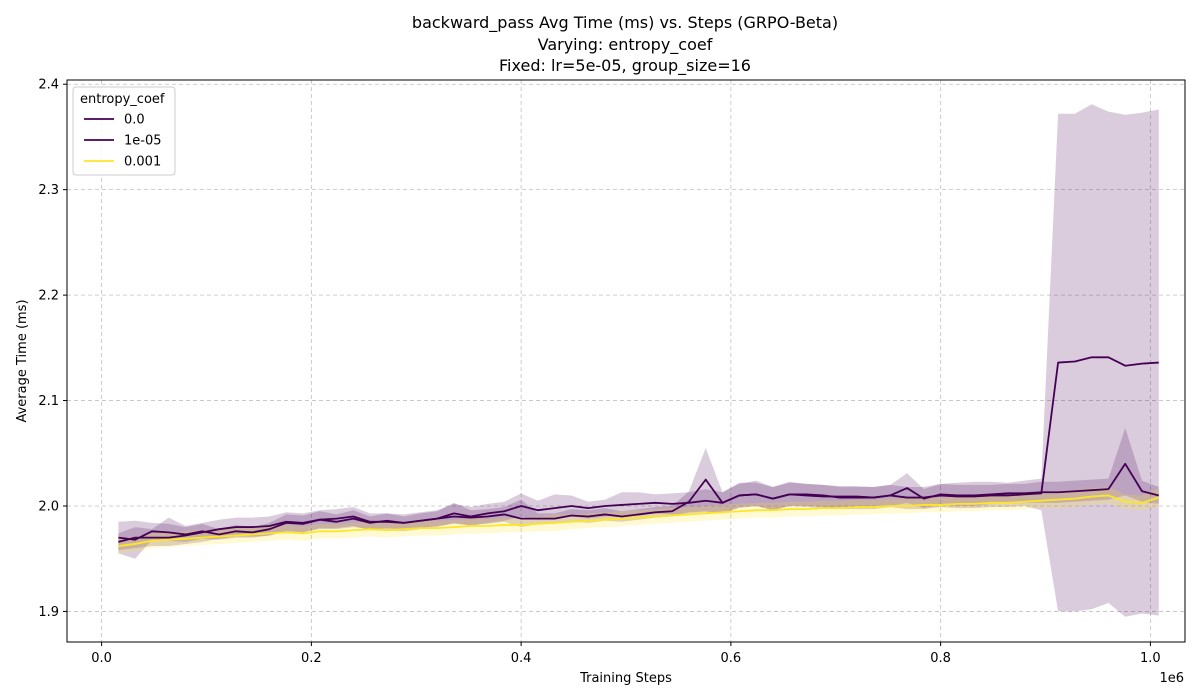 The width and height of the screenshot is (1200, 700). What do you see at coordinates (52, 349) in the screenshot?
I see `y-axis-ticks: 1.9 2.0 2.1 2.2 2.3 2.4` at bounding box center [52, 349].